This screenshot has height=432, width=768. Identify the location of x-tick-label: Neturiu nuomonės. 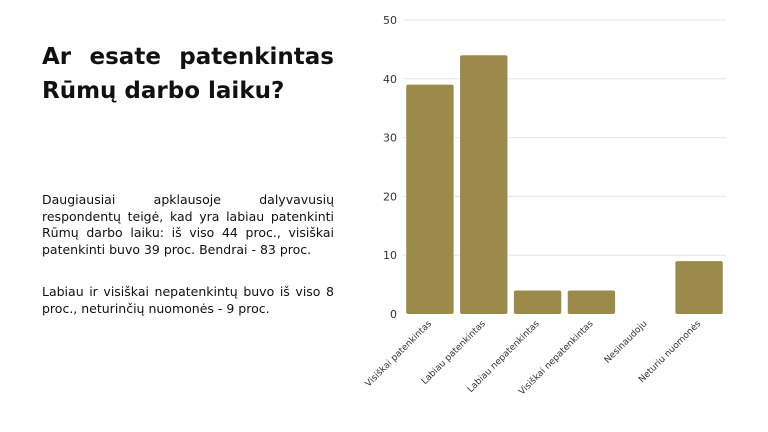
(670, 352).